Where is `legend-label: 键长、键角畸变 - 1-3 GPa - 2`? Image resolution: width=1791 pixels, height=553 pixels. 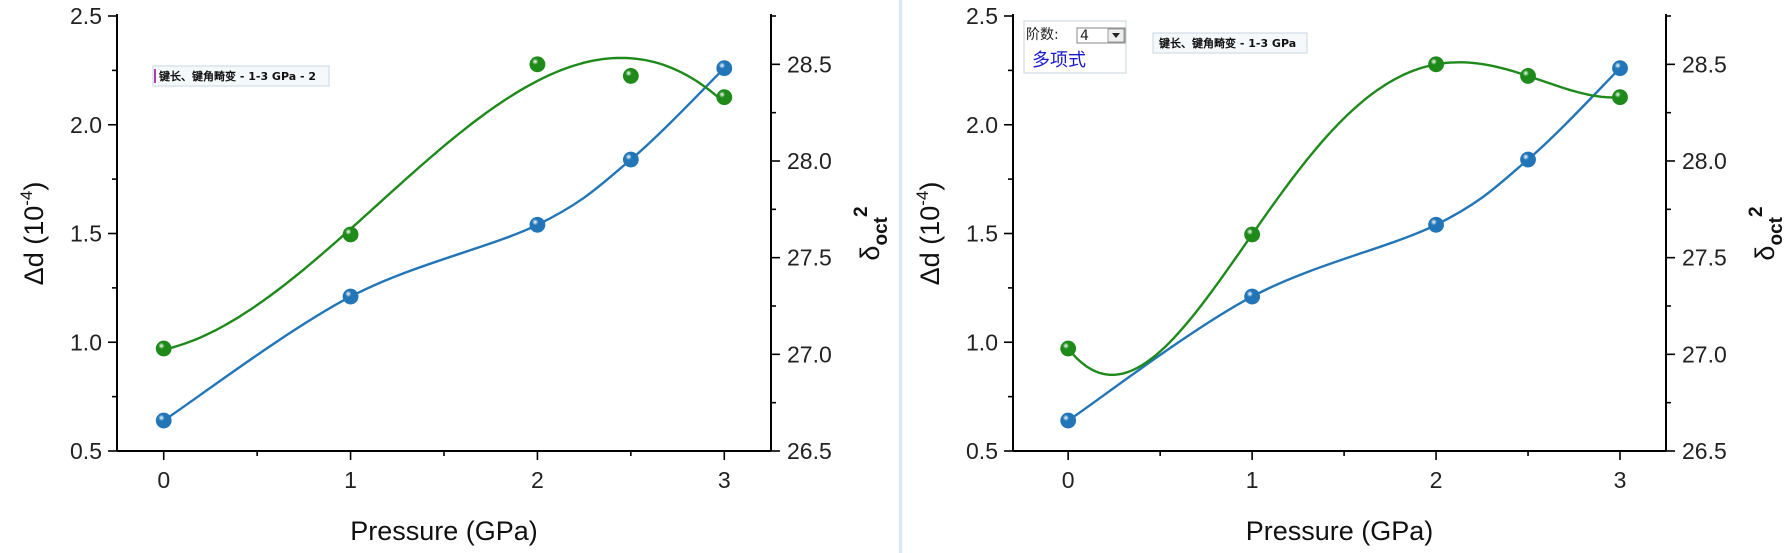 legend-label: 键长、键角畸变 - 1-3 GPa - 2 is located at coordinates (237, 76).